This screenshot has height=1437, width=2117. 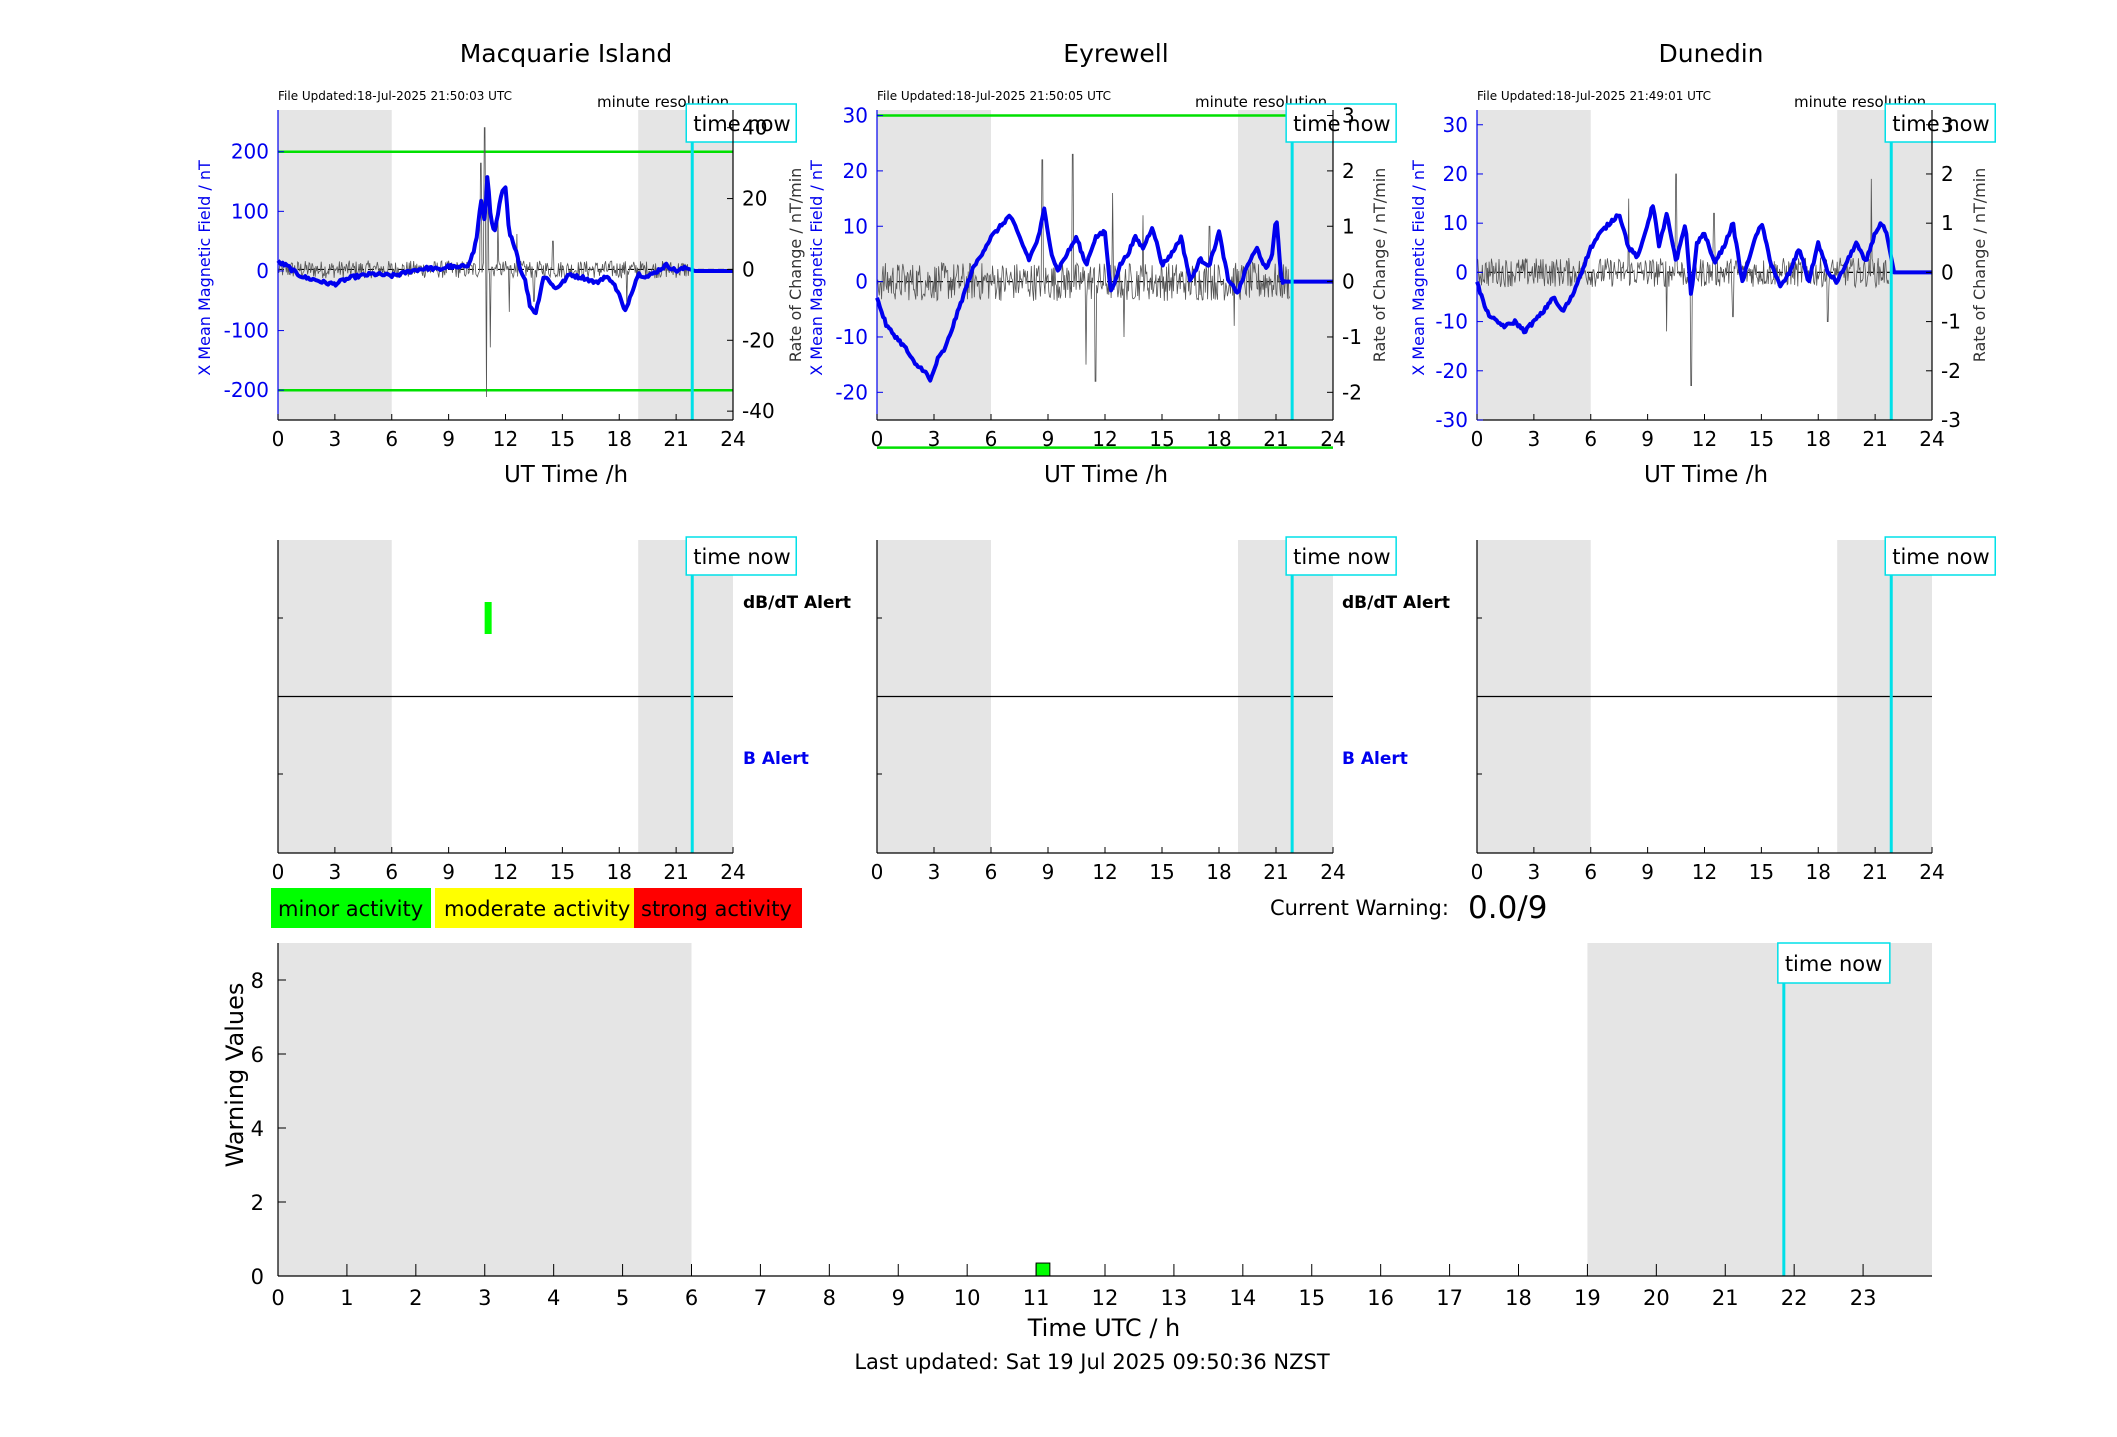 What do you see at coordinates (1106, 475) in the screenshot?
I see `xlabel-eyrewell: UT Time /h` at bounding box center [1106, 475].